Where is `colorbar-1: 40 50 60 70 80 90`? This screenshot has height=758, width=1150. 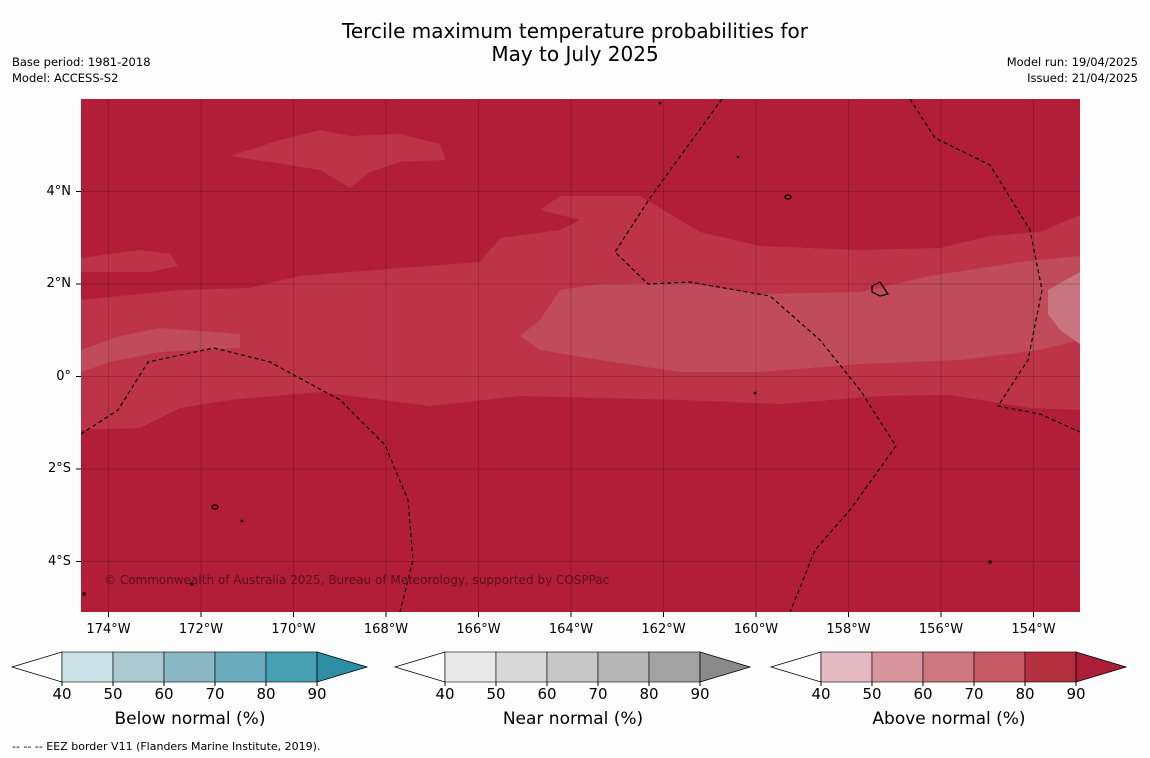
colorbar-1: 40 50 60 70 80 90 is located at coordinates (572, 677).